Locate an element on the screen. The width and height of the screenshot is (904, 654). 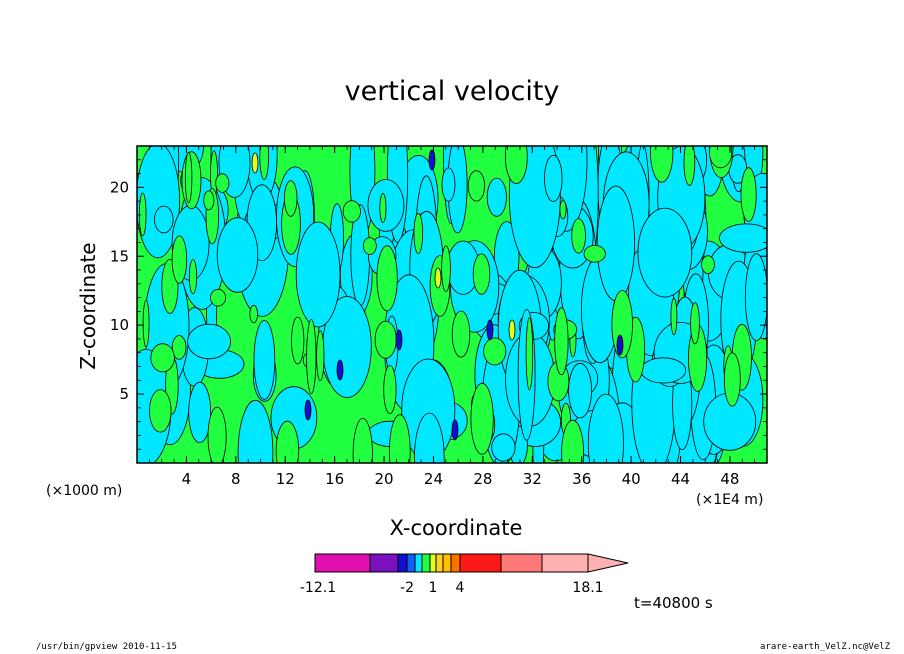
y-tick-label: 15 is located at coordinates (119, 256).